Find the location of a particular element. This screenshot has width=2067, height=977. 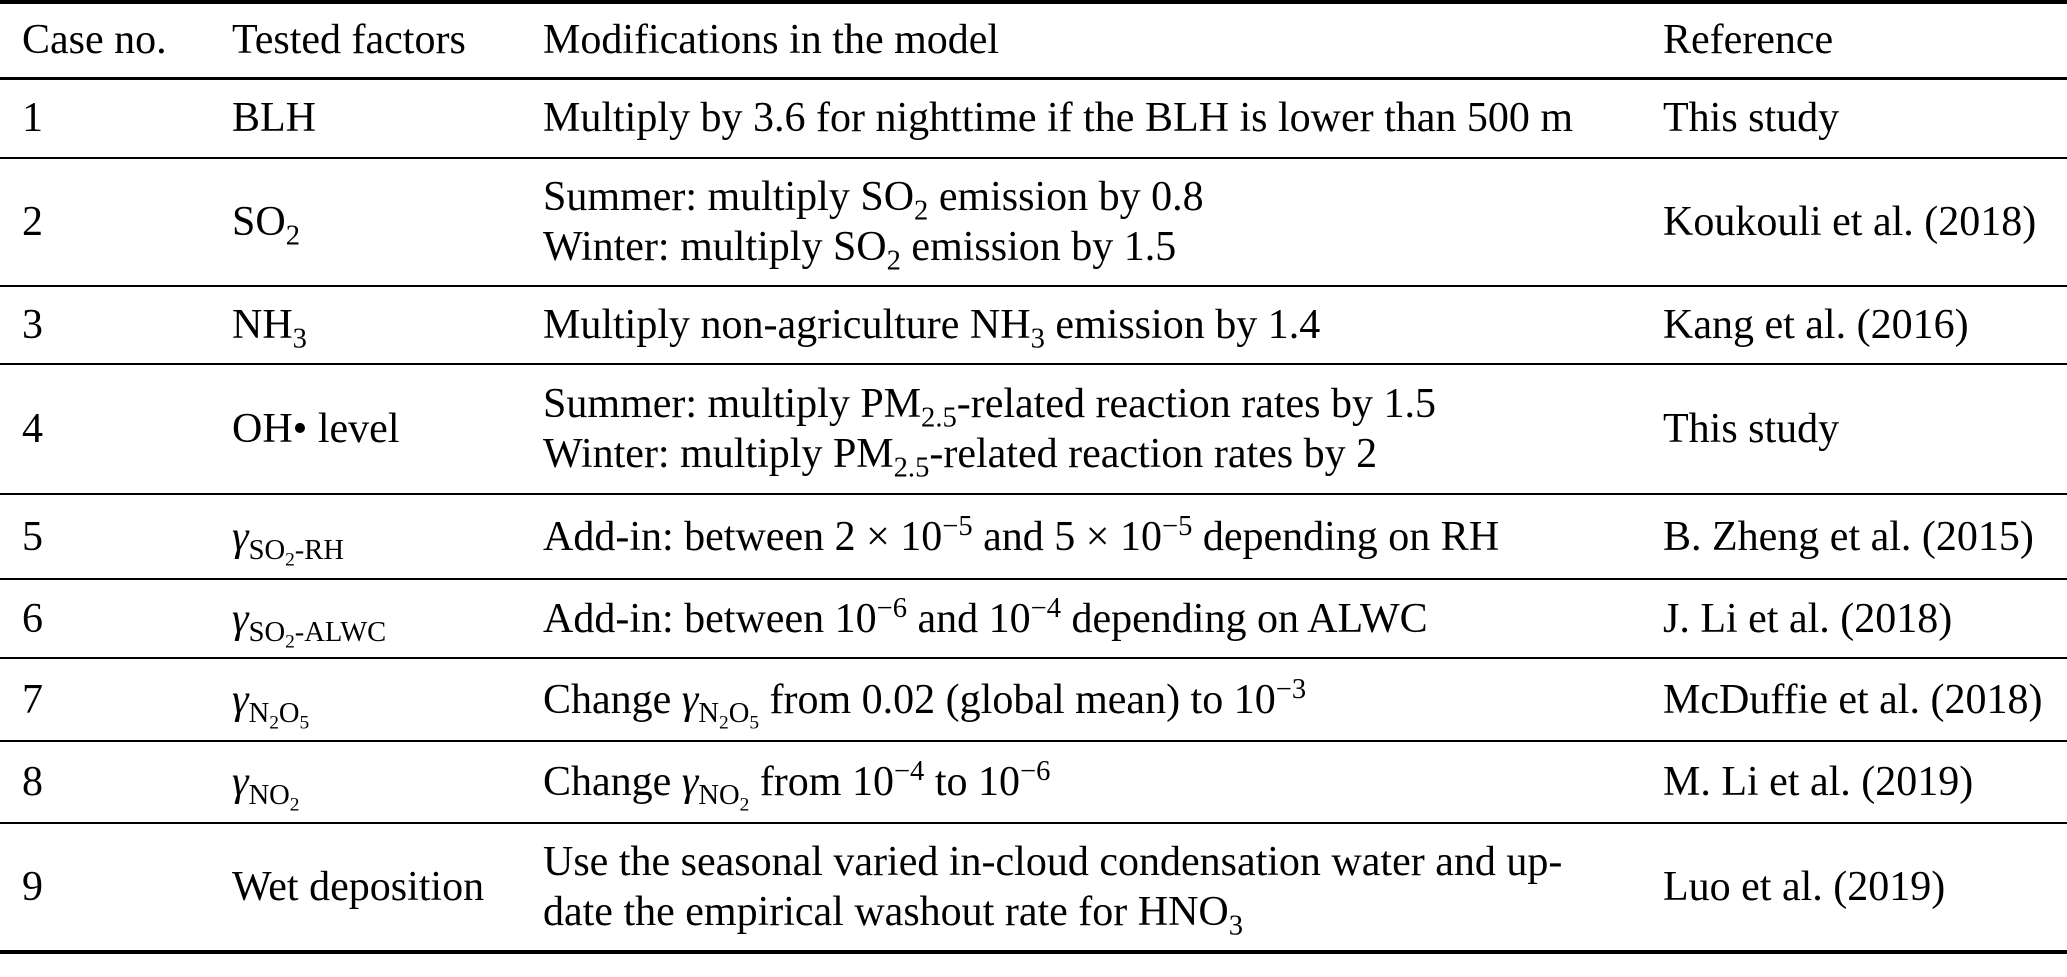

tested-factor-cell: BLH is located at coordinates (274, 118).